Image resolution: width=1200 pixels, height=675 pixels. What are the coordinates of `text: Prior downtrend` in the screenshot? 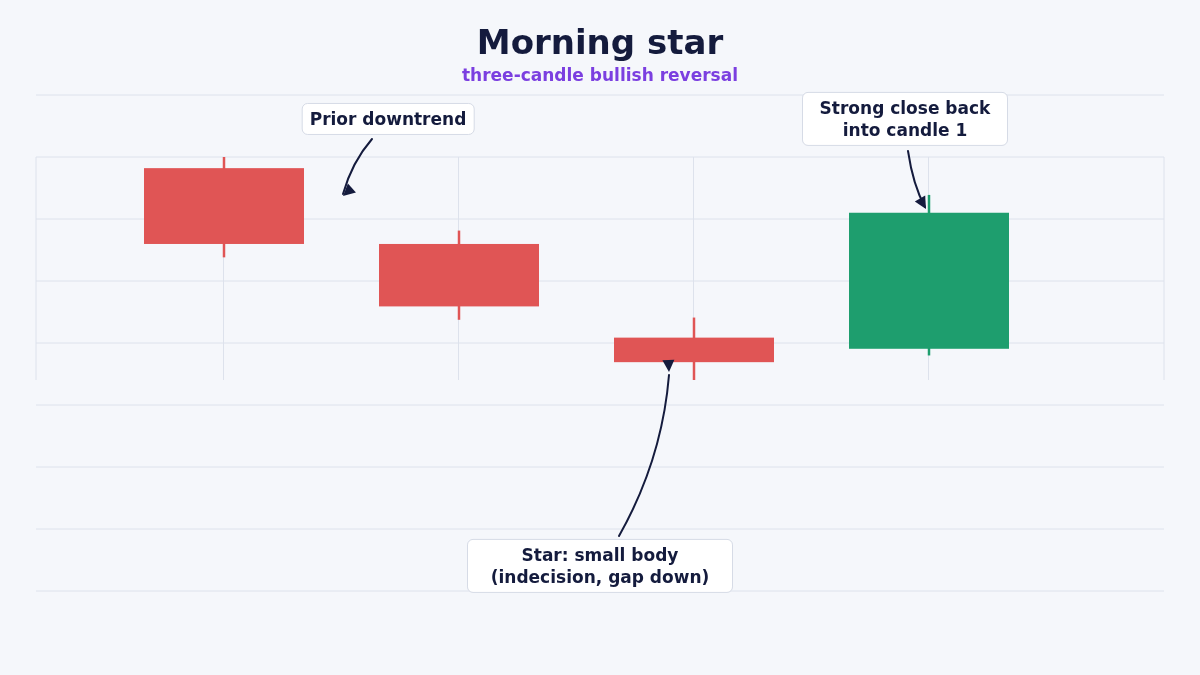 It's located at (388, 119).